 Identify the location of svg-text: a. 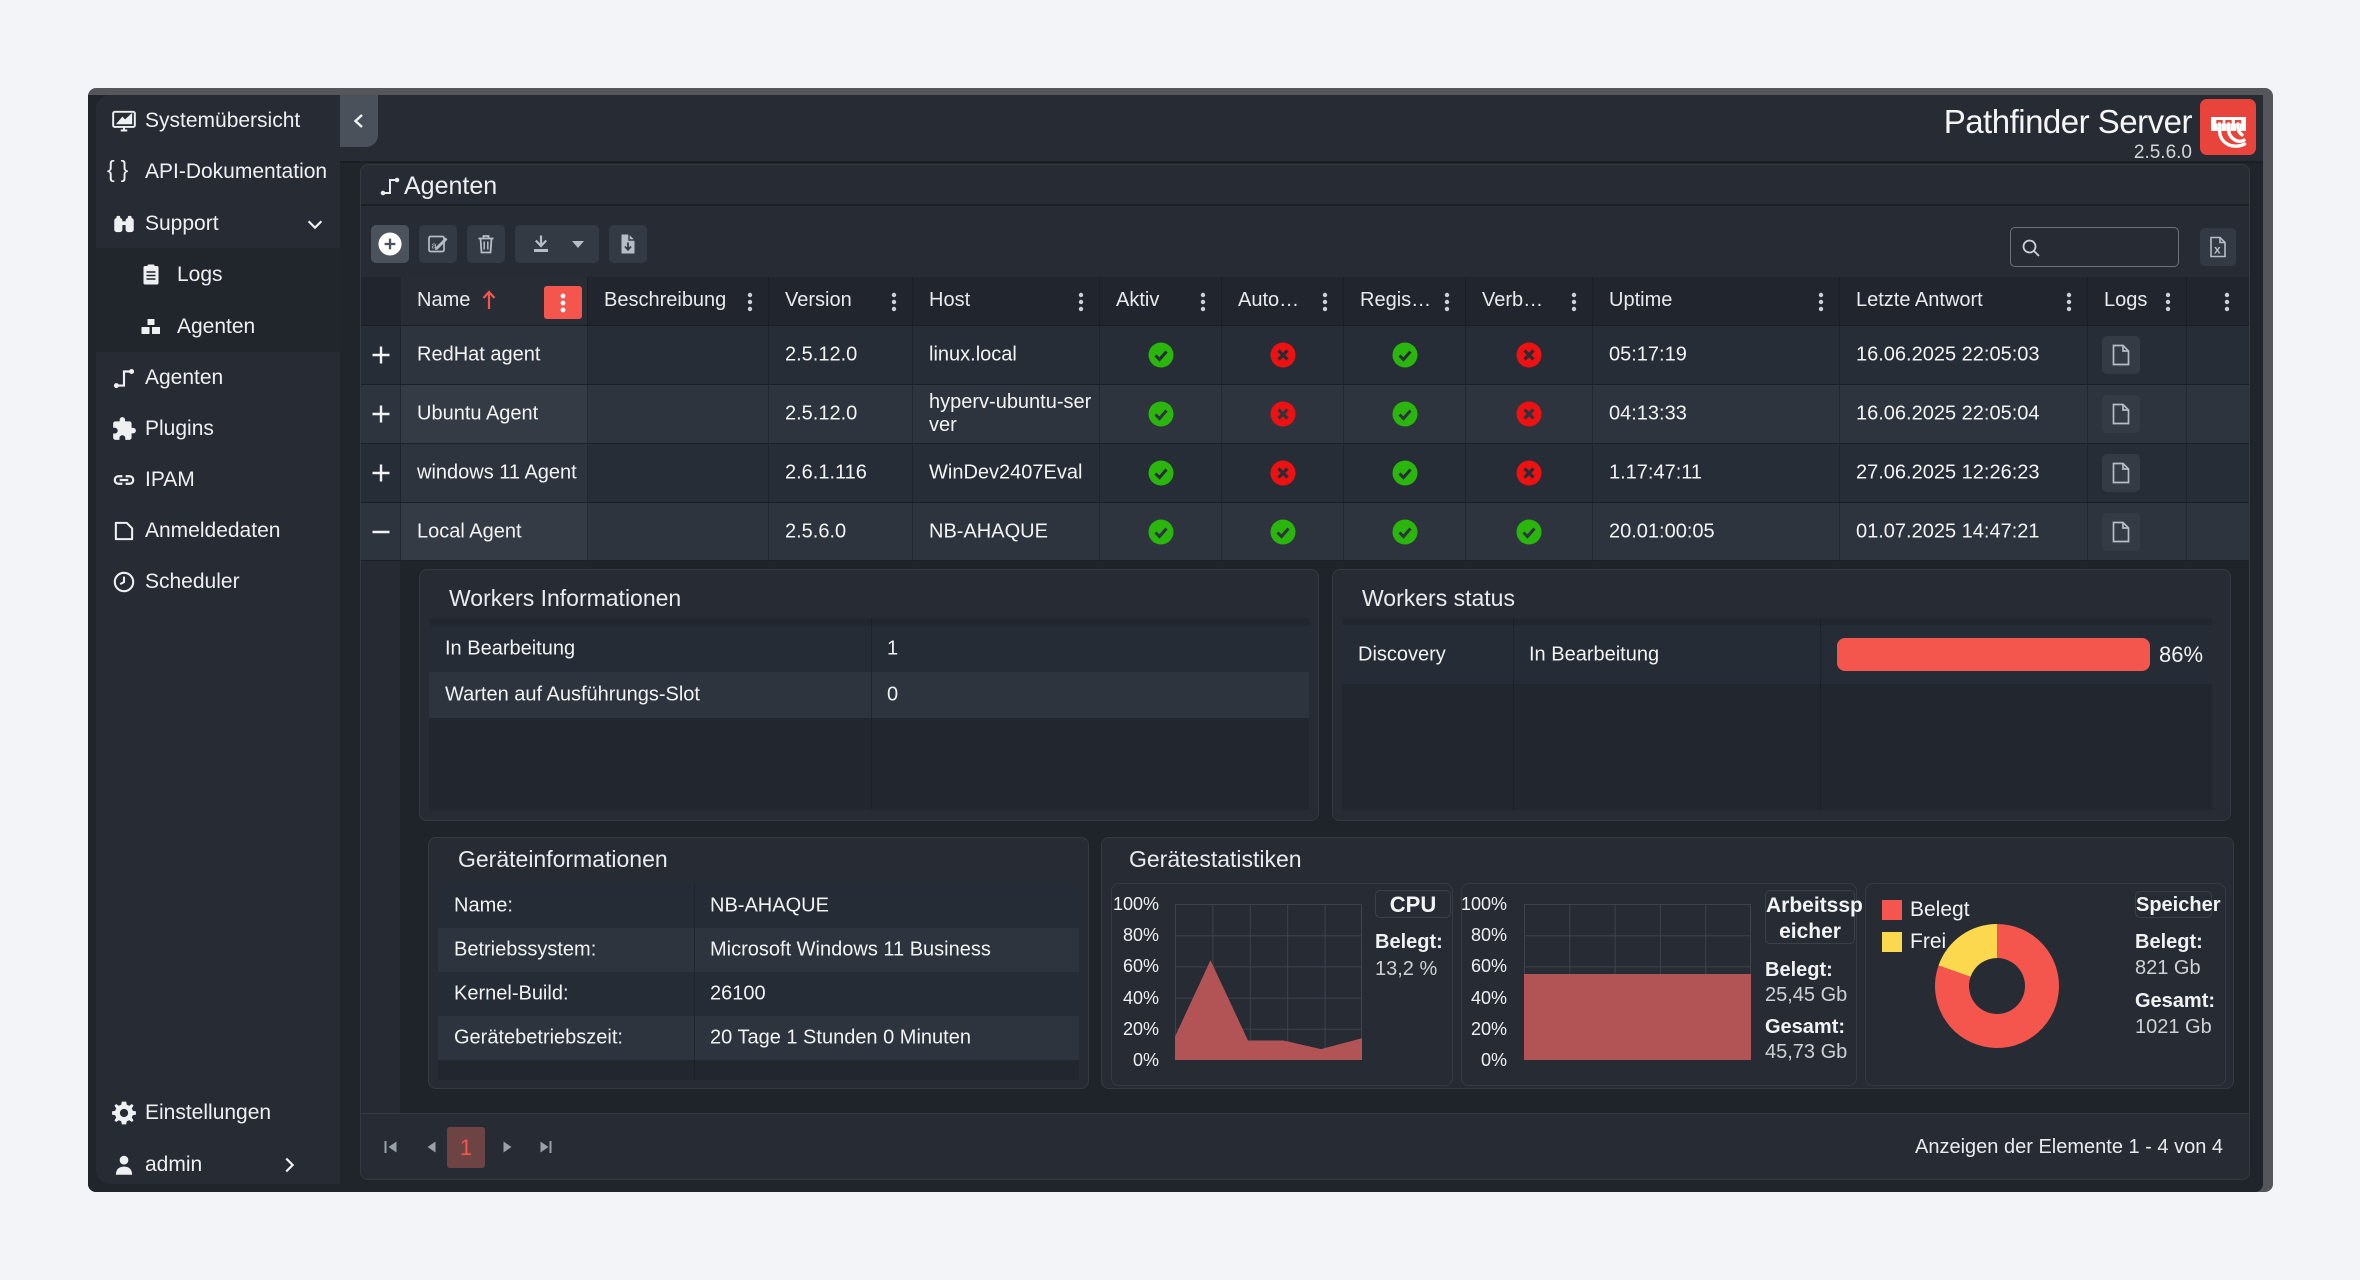
(434, 246).